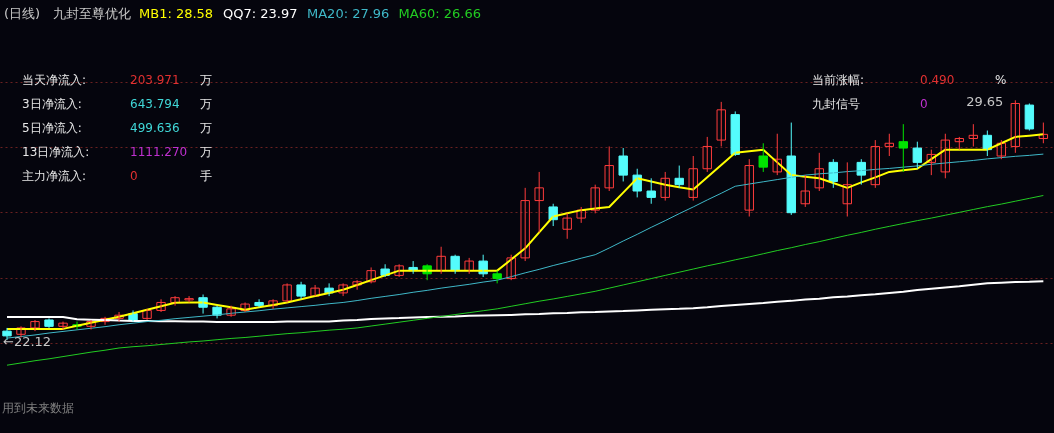  What do you see at coordinates (38, 408) in the screenshot?
I see `annotation: 用到未来数据` at bounding box center [38, 408].